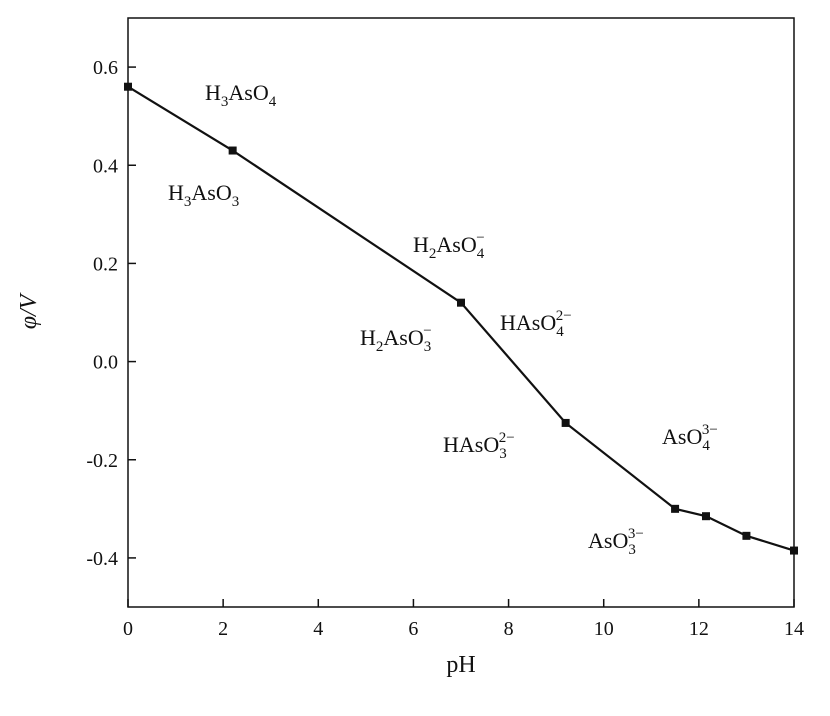 The height and width of the screenshot is (716, 830). Describe the element at coordinates (509, 629) in the screenshot. I see `x-tick-label: 8` at that location.